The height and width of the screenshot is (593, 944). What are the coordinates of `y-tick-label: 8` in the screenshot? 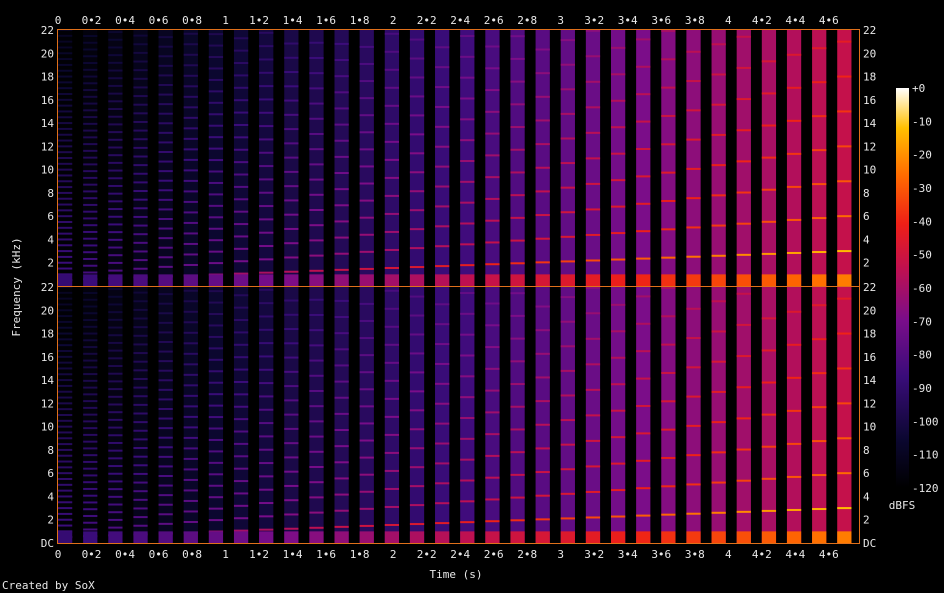 It's located at (866, 450).